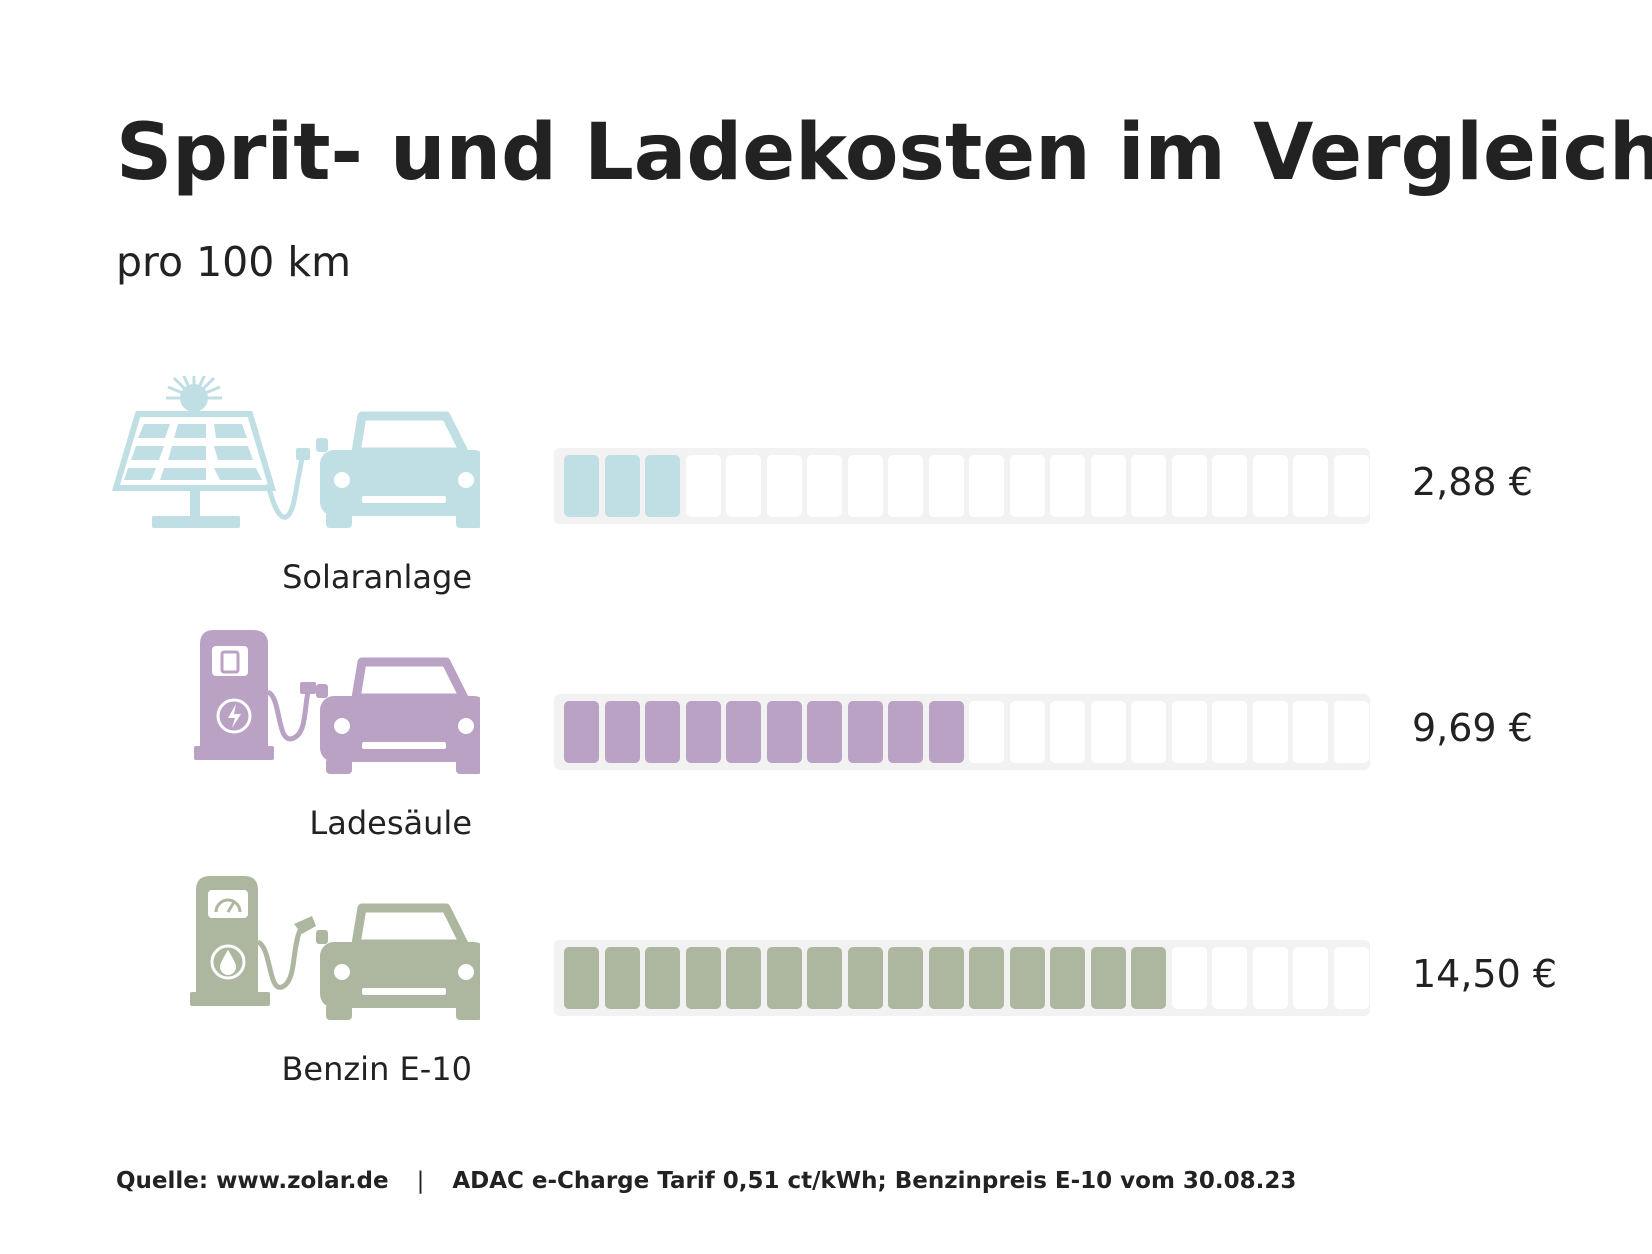  Describe the element at coordinates (884, 153) in the screenshot. I see `chart-title: Sprit- und Ladekosten im Vergleich` at that location.